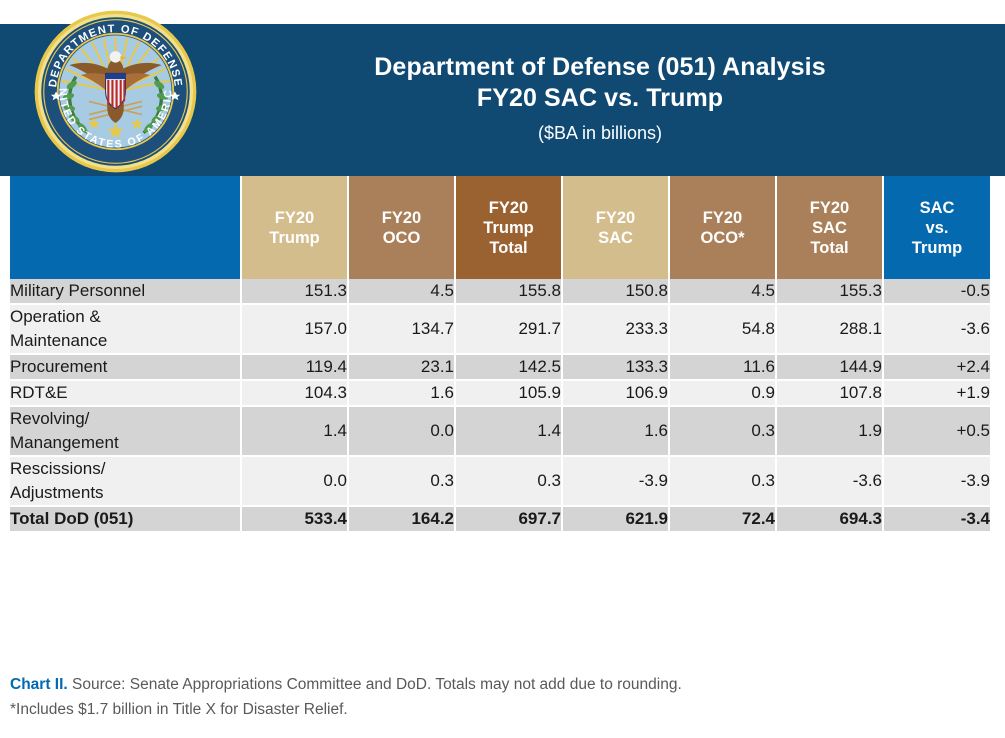 This screenshot has width=1005, height=738. Describe the element at coordinates (295, 518) in the screenshot. I see `cell-value-total: 533.4` at that location.